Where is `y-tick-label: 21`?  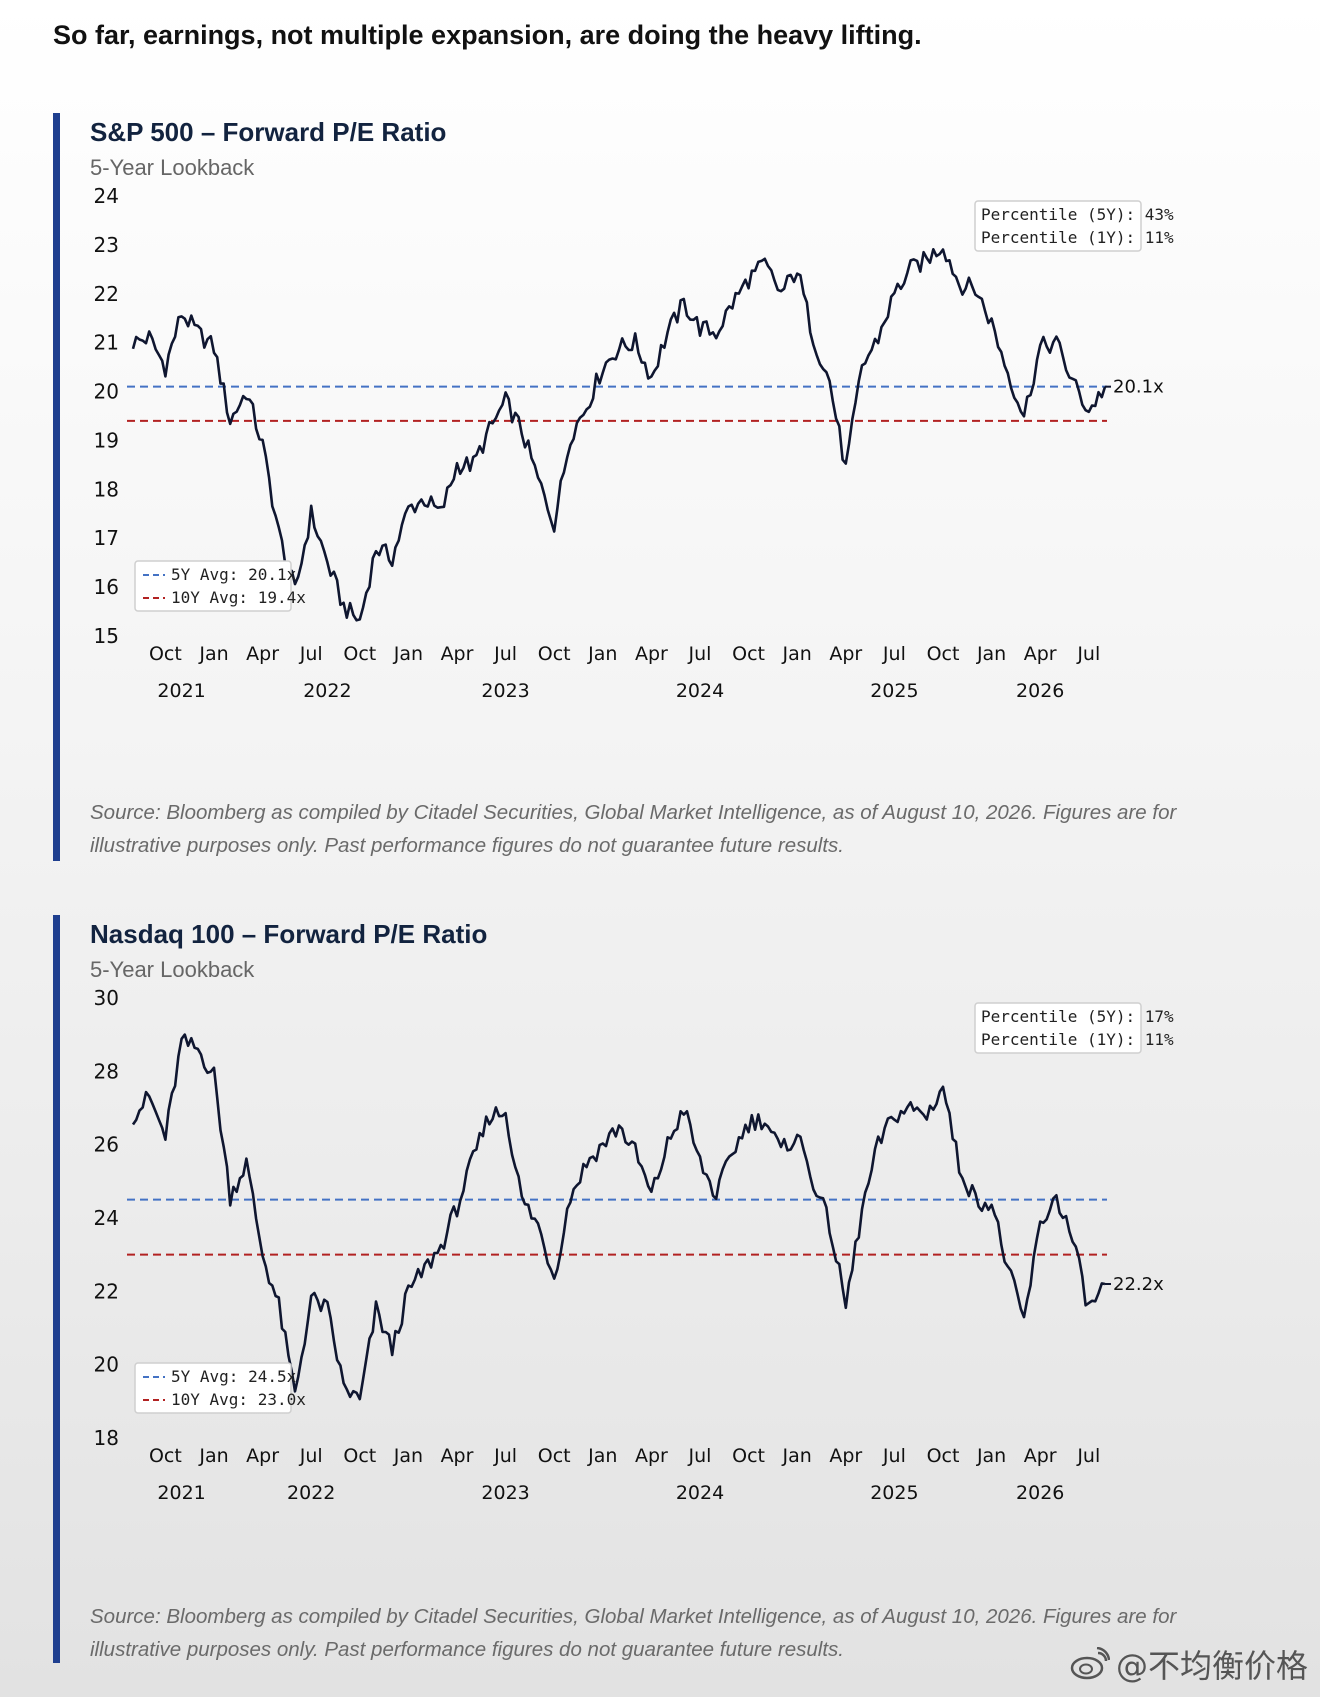 y-tick-label: 21 is located at coordinates (106, 343).